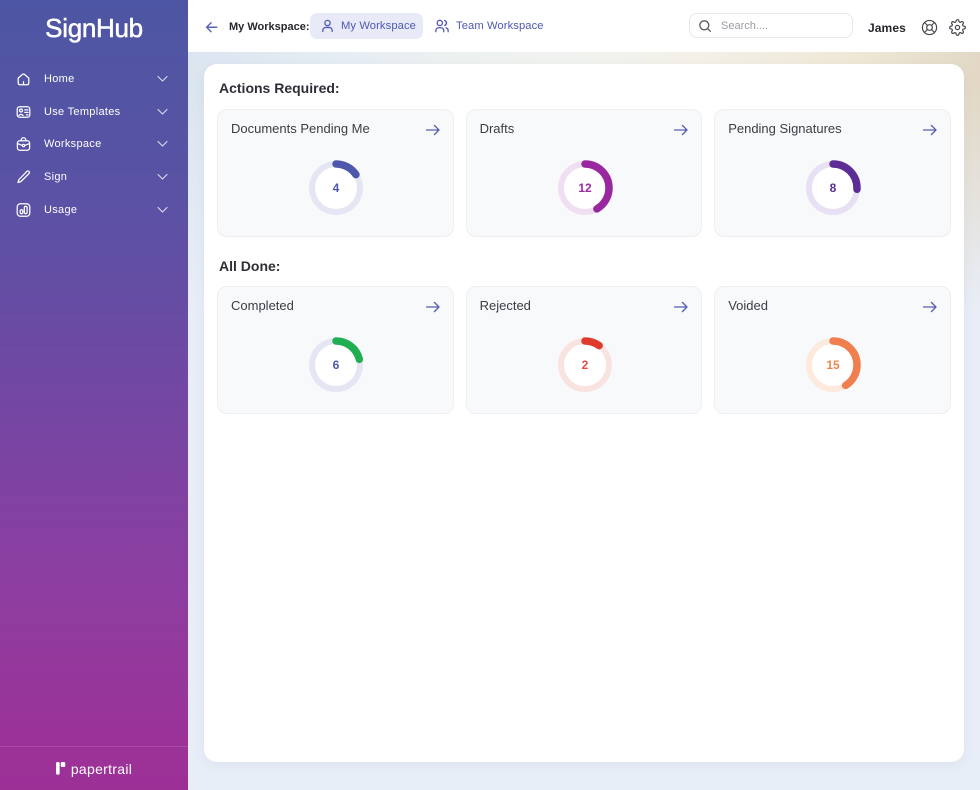  I want to click on svg-text: 4, so click(336, 188).